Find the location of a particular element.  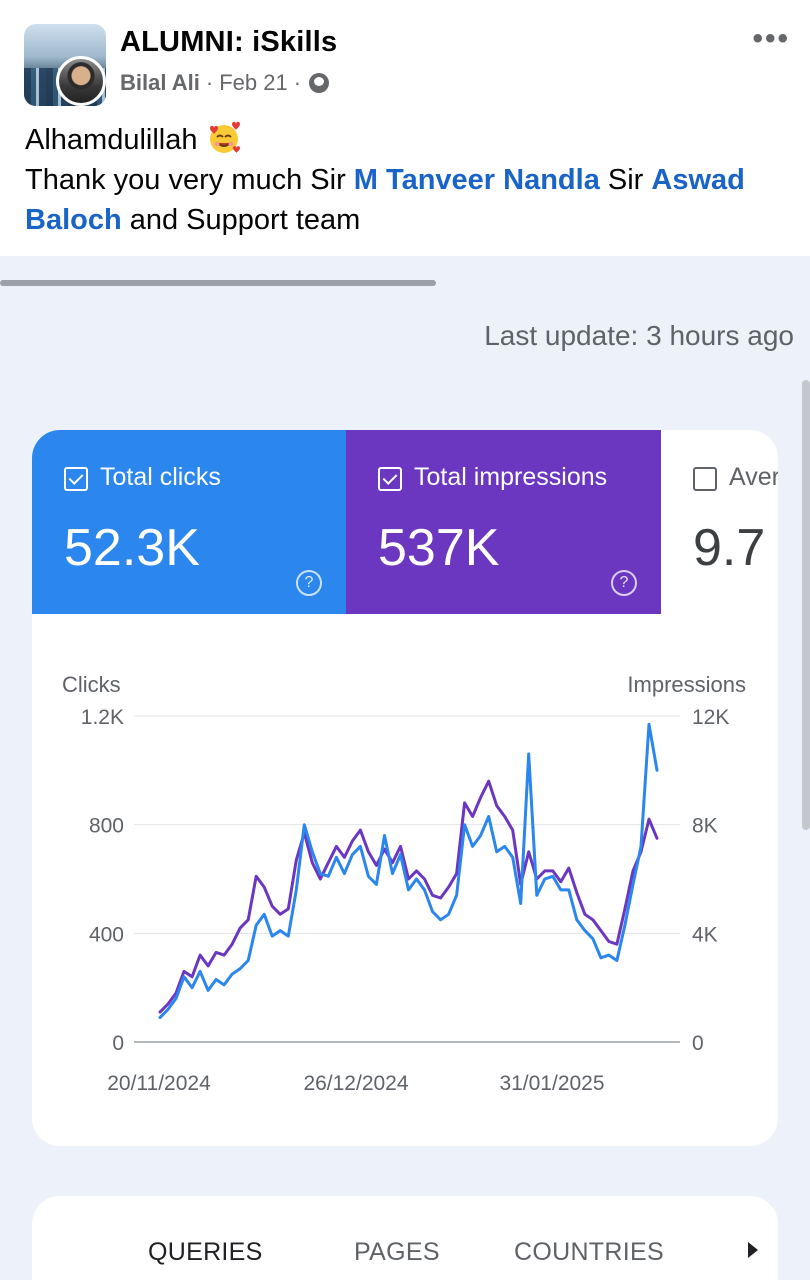

report-tabs: QUERIES PAGES COUNTRIES is located at coordinates (405, 1238).